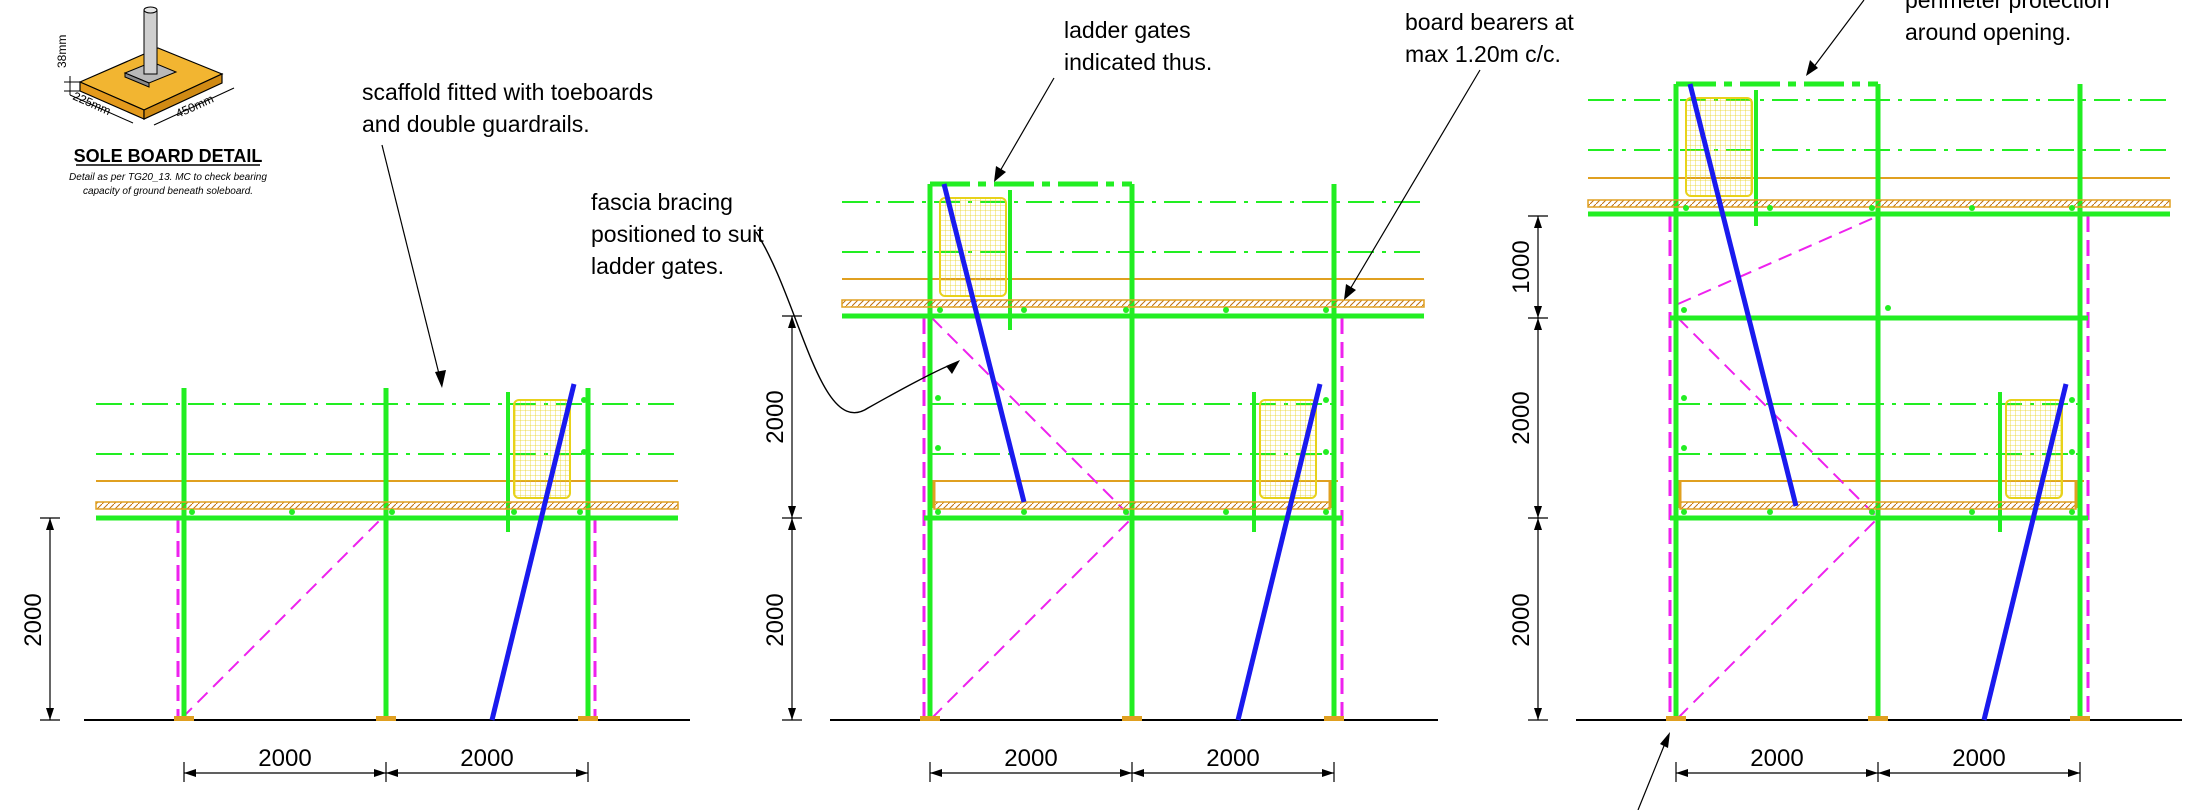 The width and height of the screenshot is (2192, 810). I want to click on leader-bottom, so click(1653, 772).